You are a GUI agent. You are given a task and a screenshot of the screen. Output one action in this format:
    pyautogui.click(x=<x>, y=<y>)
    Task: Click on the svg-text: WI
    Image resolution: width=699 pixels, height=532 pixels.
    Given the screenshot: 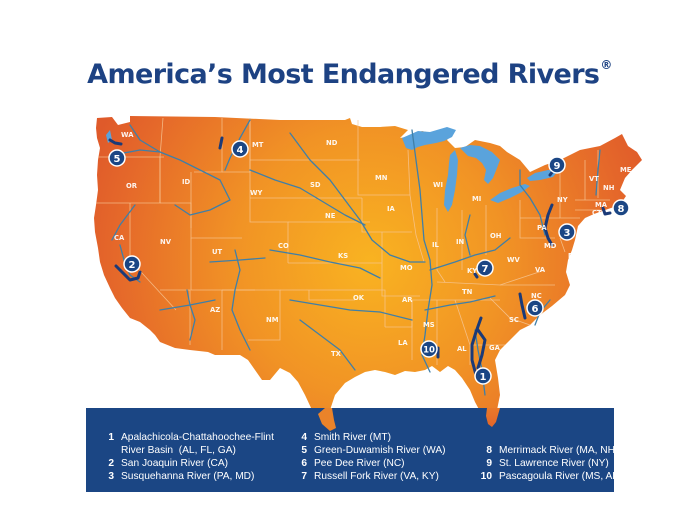 What is the action you would take?
    pyautogui.click(x=438, y=185)
    